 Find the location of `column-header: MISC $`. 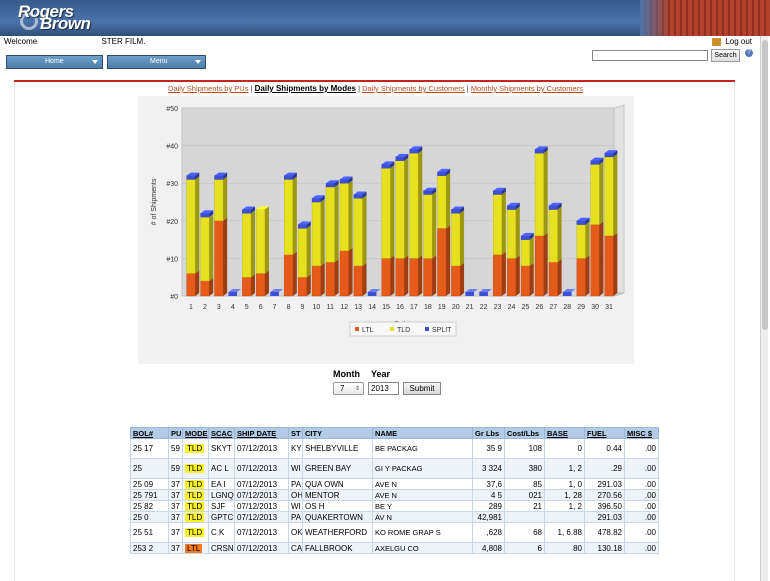

column-header: MISC $ is located at coordinates (641, 433).